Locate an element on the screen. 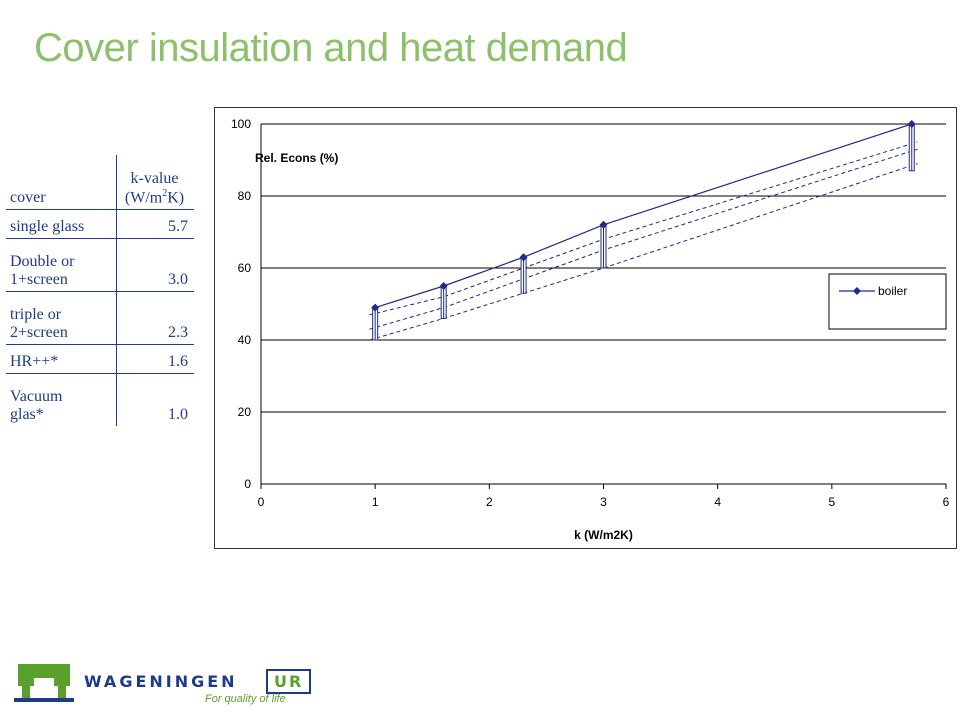 This screenshot has height=720, width=960. legend-marker is located at coordinates (857, 291).